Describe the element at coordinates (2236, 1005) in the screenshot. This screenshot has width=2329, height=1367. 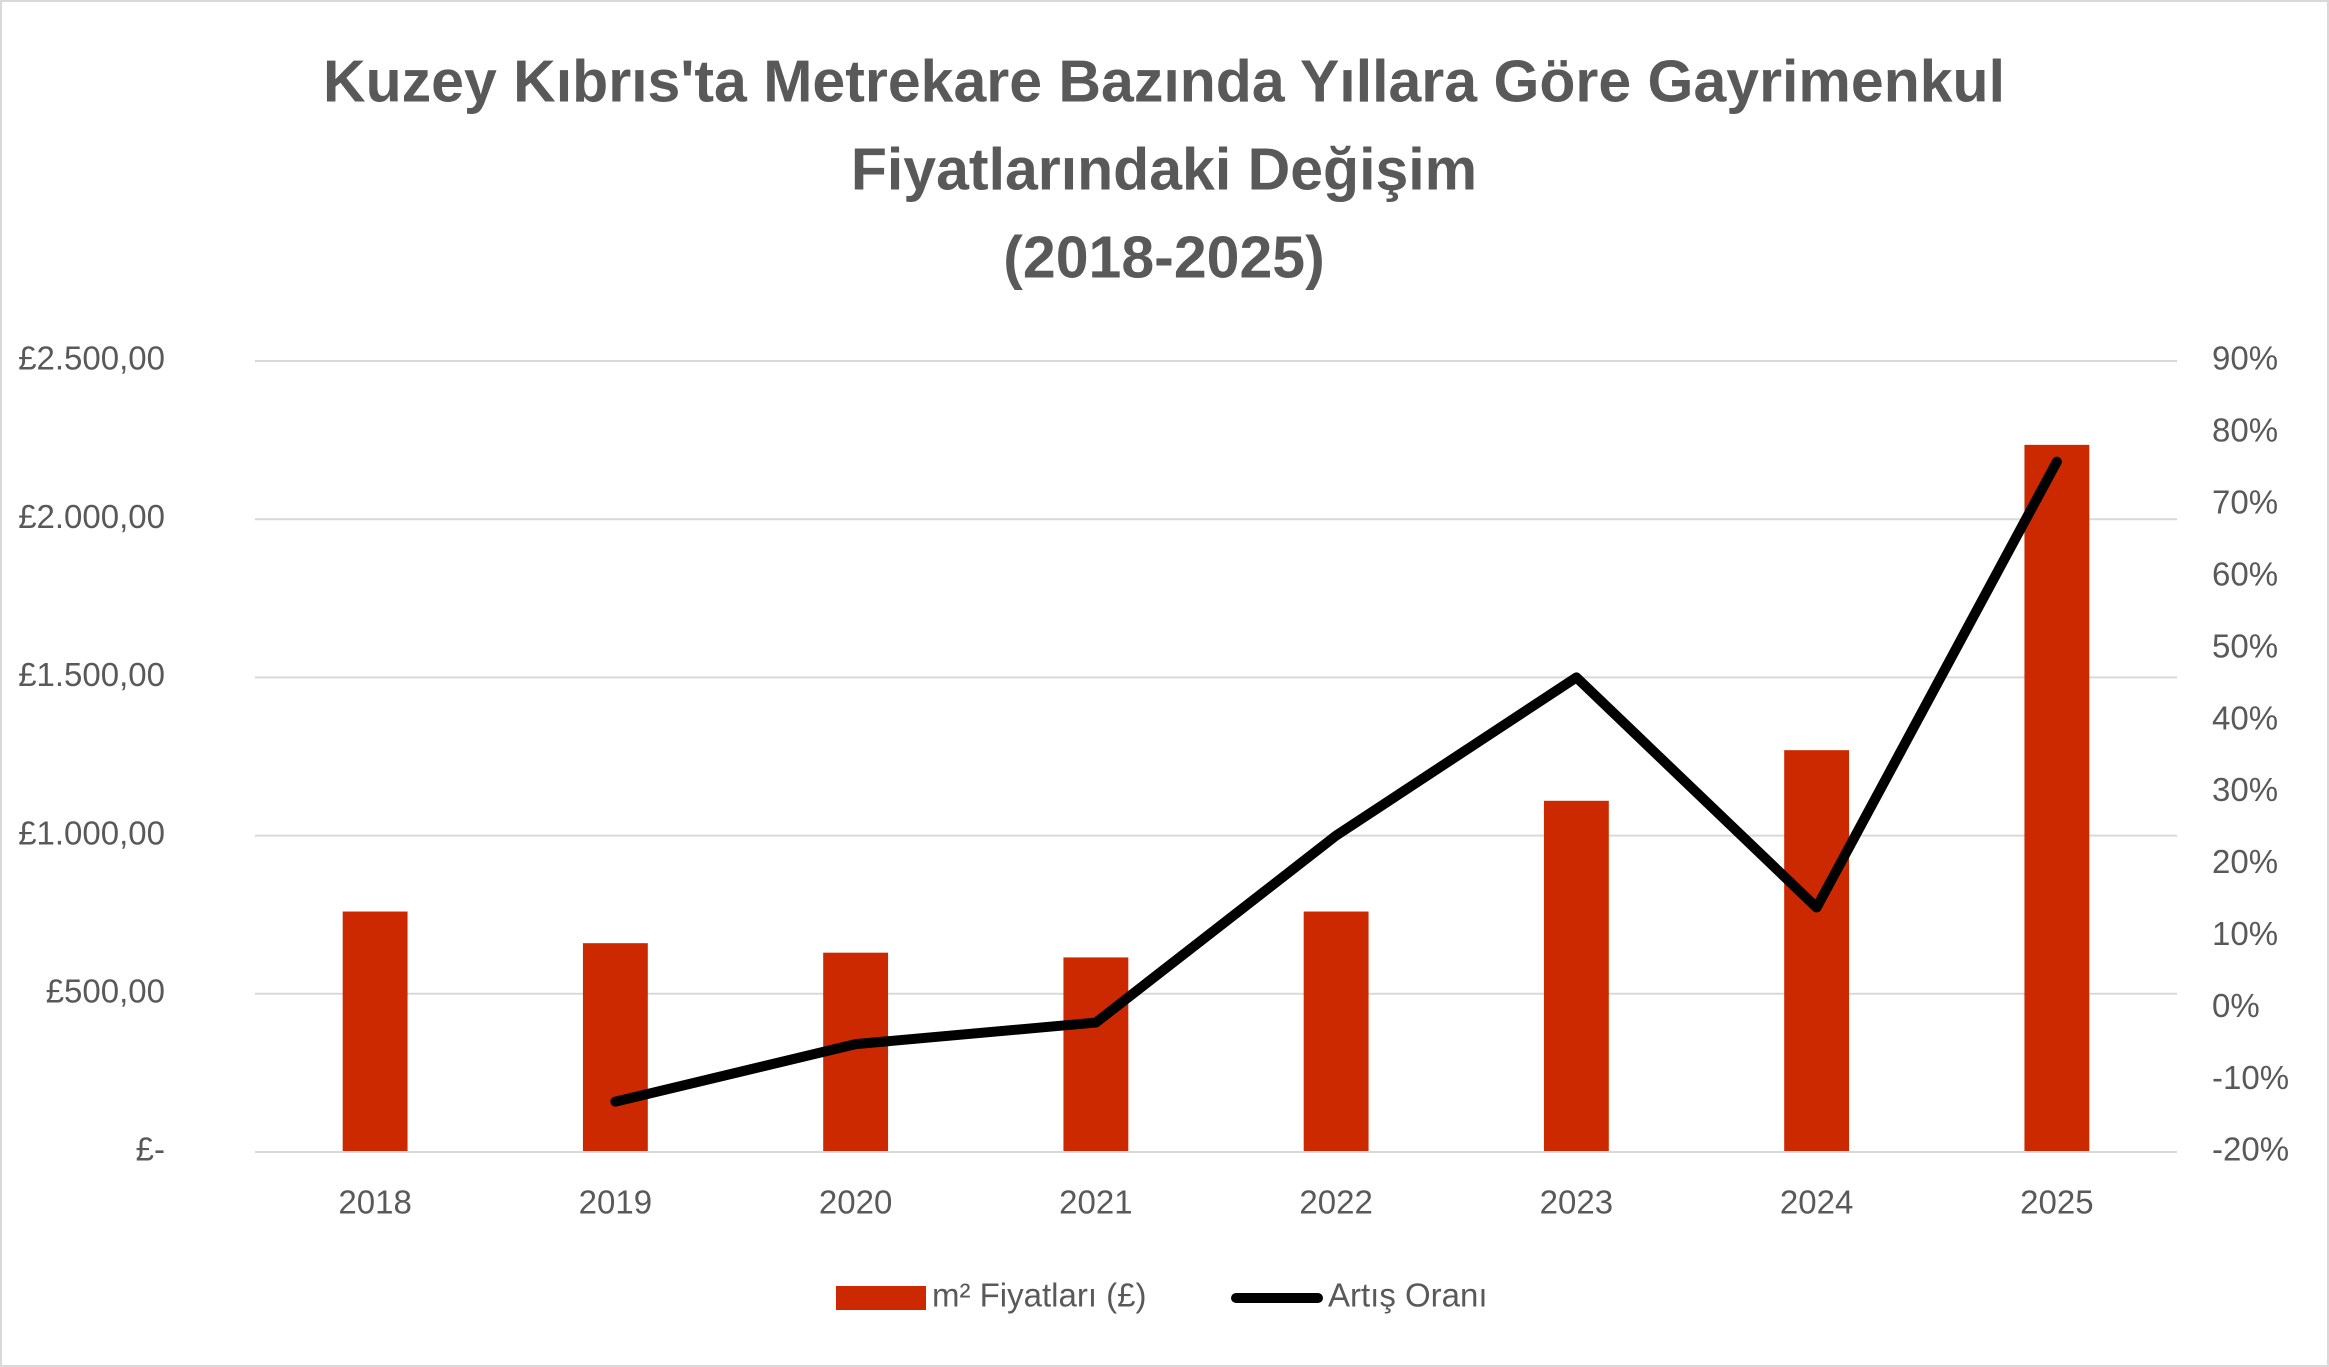
I see `y2-tick-label: 0%` at that location.